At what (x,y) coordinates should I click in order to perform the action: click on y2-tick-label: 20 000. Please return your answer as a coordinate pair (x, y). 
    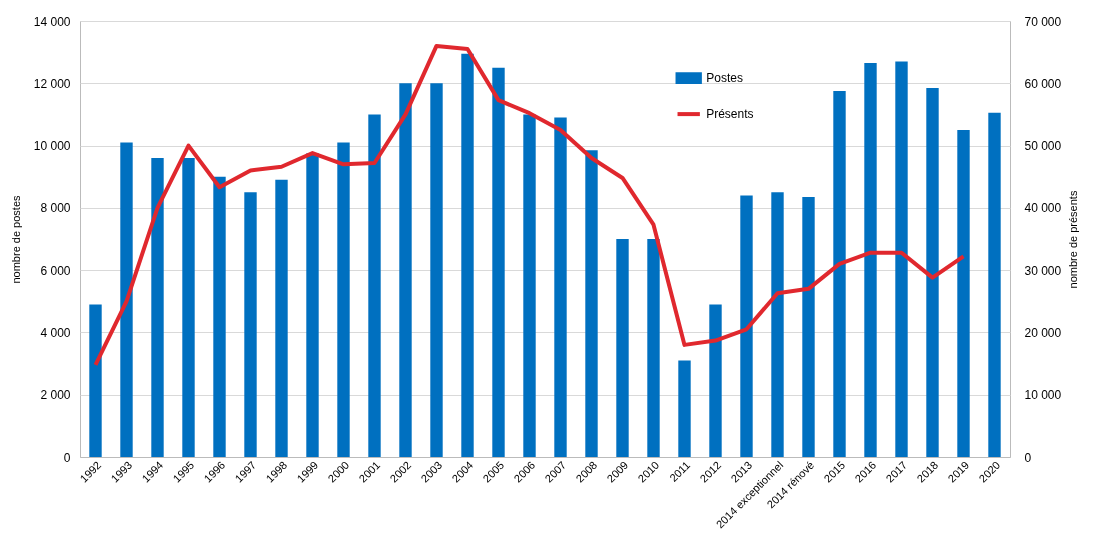
    Looking at the image, I should click on (1043, 332).